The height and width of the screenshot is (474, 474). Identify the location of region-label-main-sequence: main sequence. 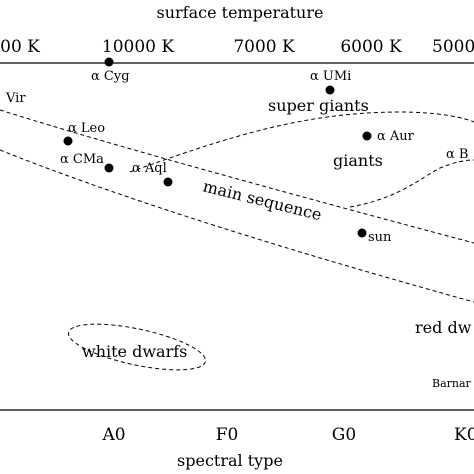
(262, 200).